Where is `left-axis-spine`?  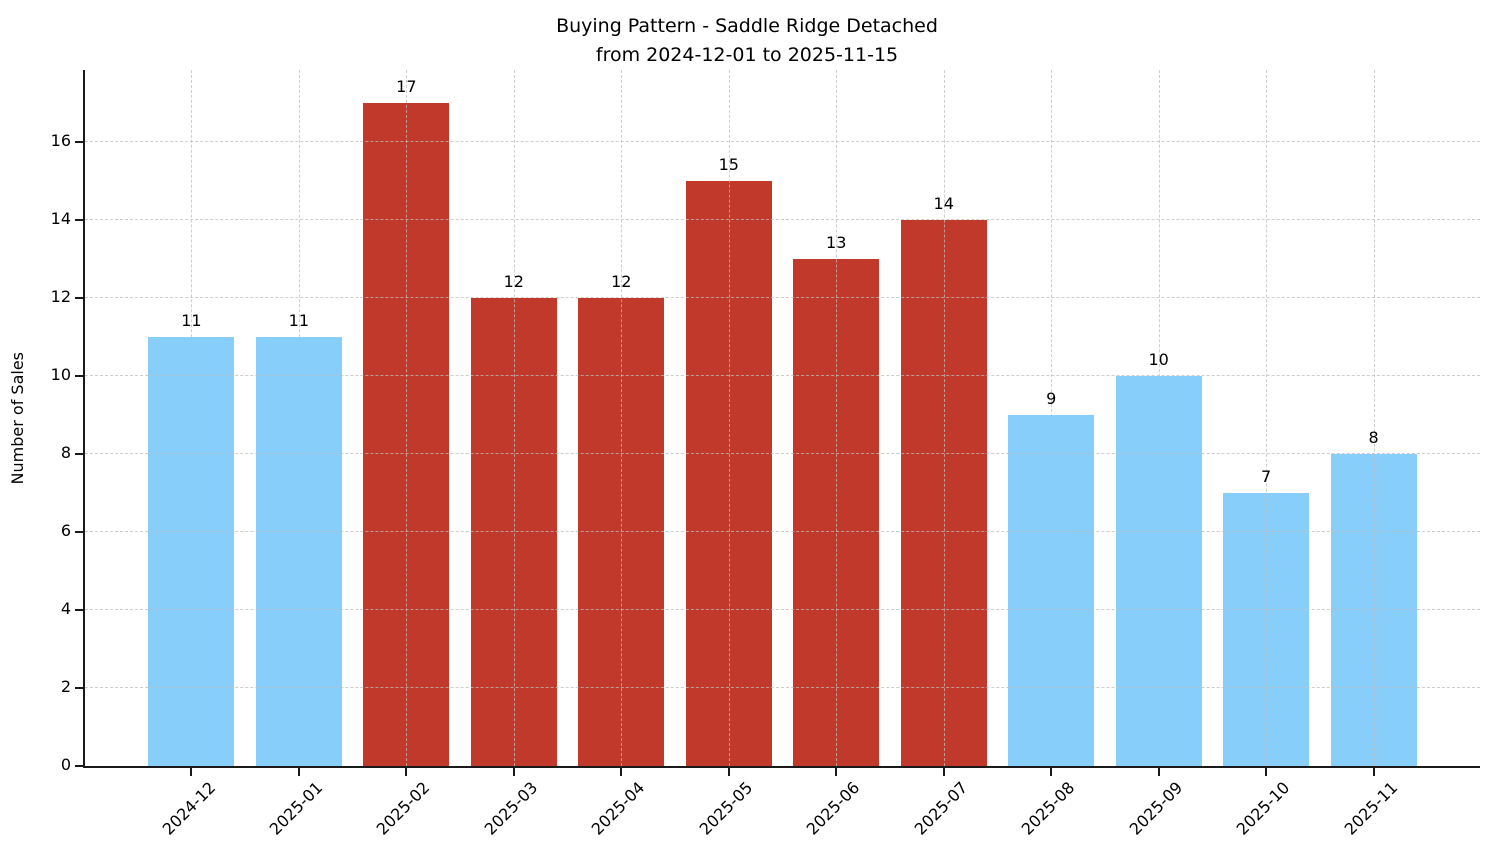
left-axis-spine is located at coordinates (84, 418).